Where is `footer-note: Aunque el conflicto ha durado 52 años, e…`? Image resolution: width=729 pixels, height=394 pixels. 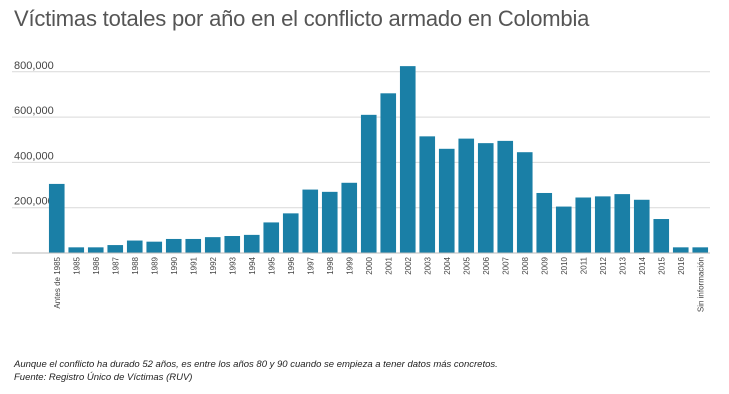
footer-note: Aunque el conflicto ha durado 52 años, e… is located at coordinates (256, 364).